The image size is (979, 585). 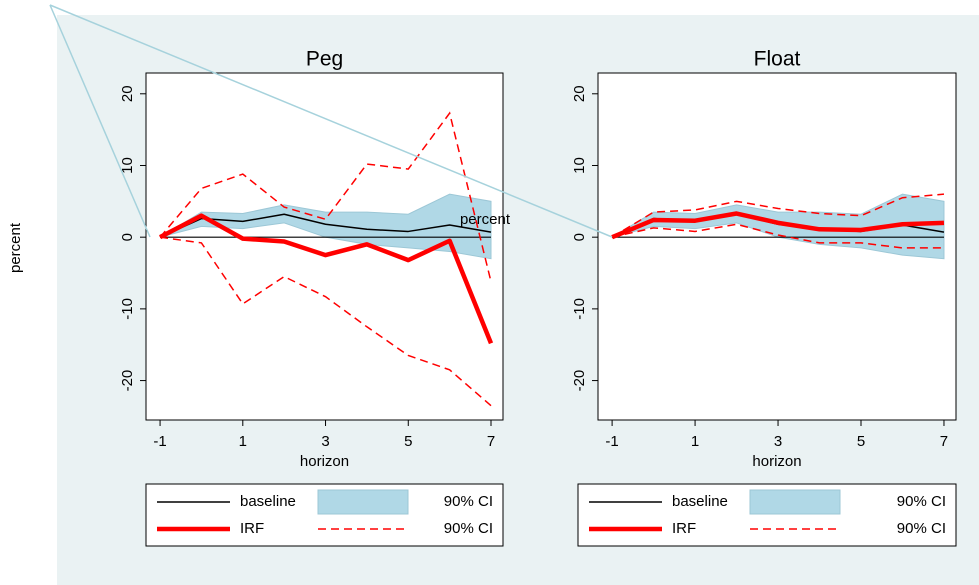 I want to click on overlay-line, so click(x=100, y=121).